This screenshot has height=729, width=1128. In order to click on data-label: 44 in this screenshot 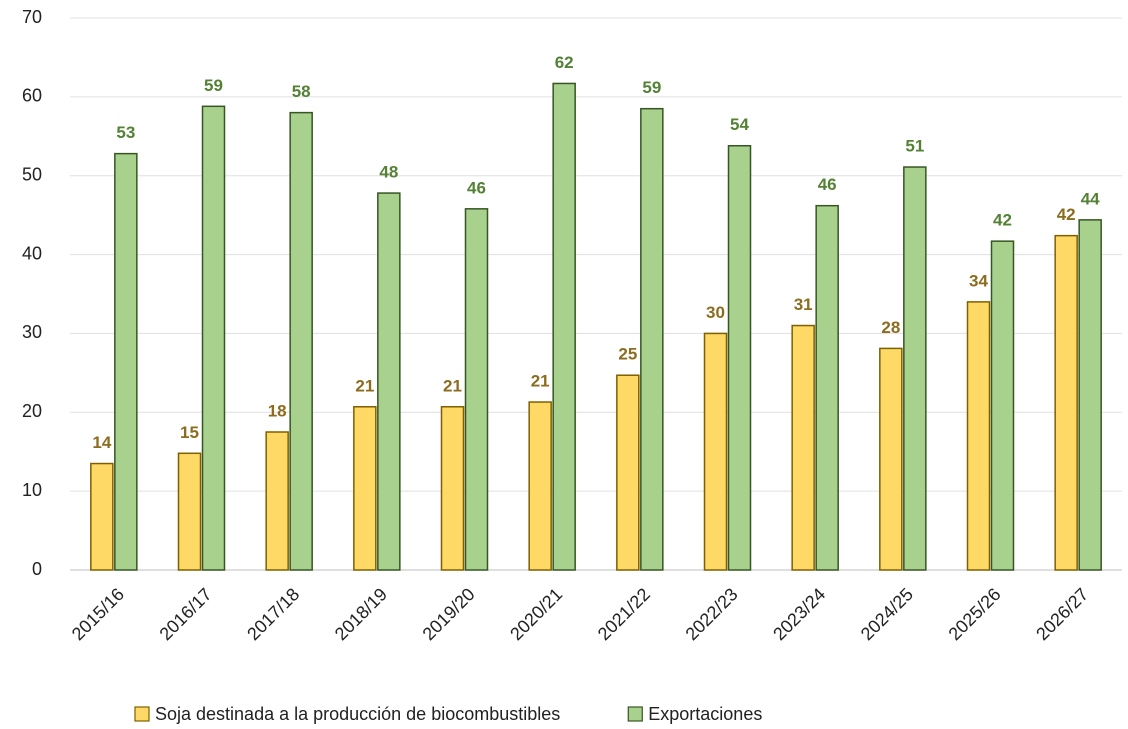, I will do `click(1090, 198)`.